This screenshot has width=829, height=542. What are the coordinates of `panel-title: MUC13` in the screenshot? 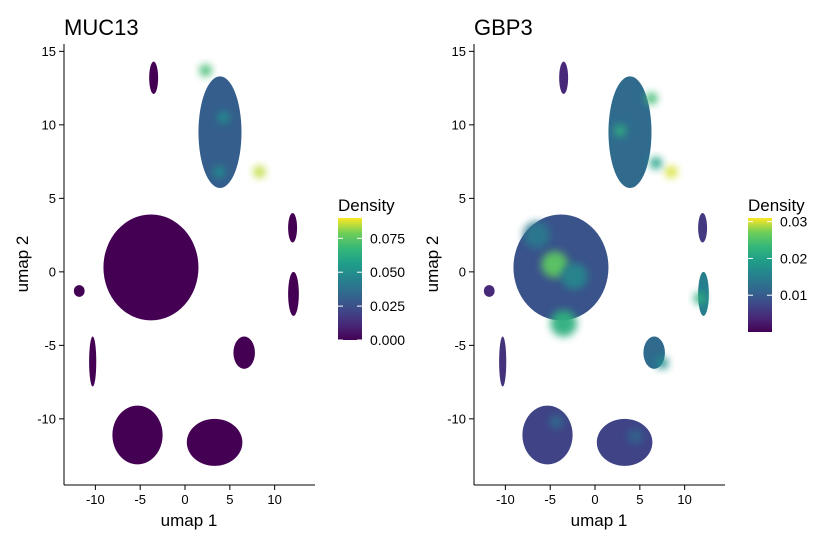 It's located at (101, 27).